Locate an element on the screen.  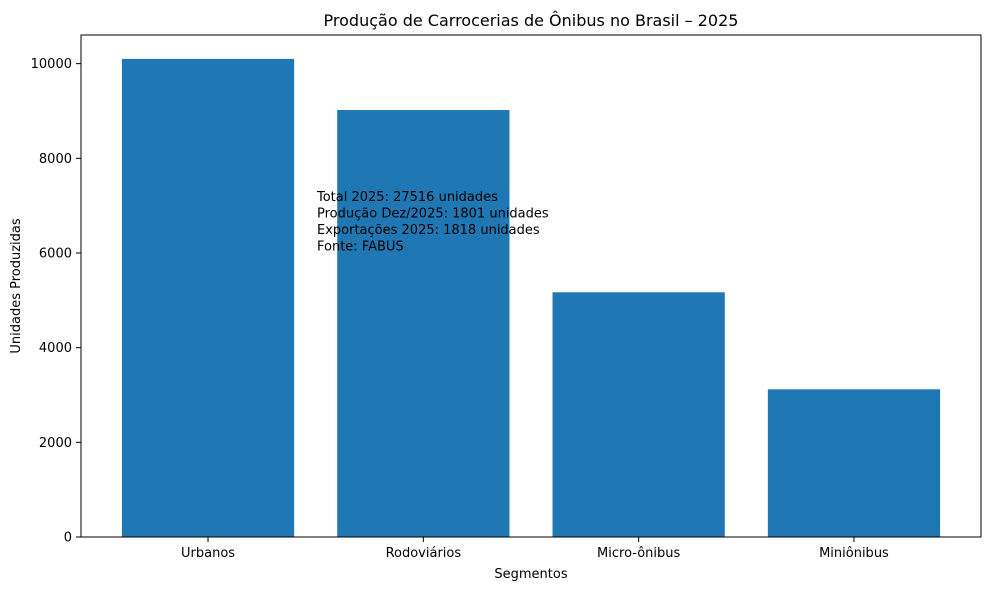
y-tick-label: 10000 is located at coordinates (51, 64).